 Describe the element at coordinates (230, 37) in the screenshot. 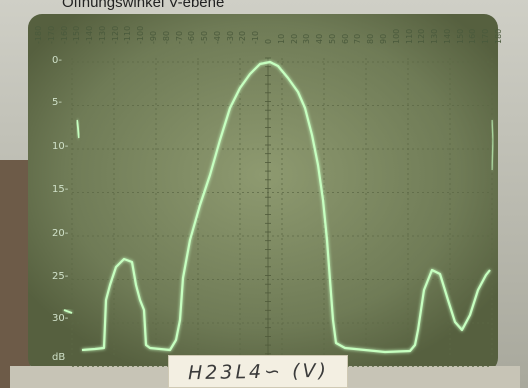

I see `x-tick-label: -30` at that location.